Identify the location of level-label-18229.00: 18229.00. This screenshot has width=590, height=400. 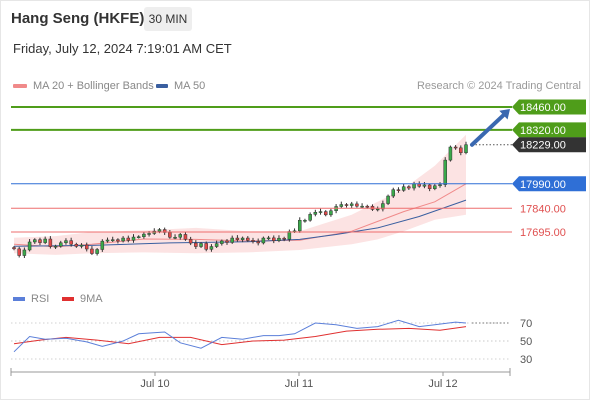
(543, 146).